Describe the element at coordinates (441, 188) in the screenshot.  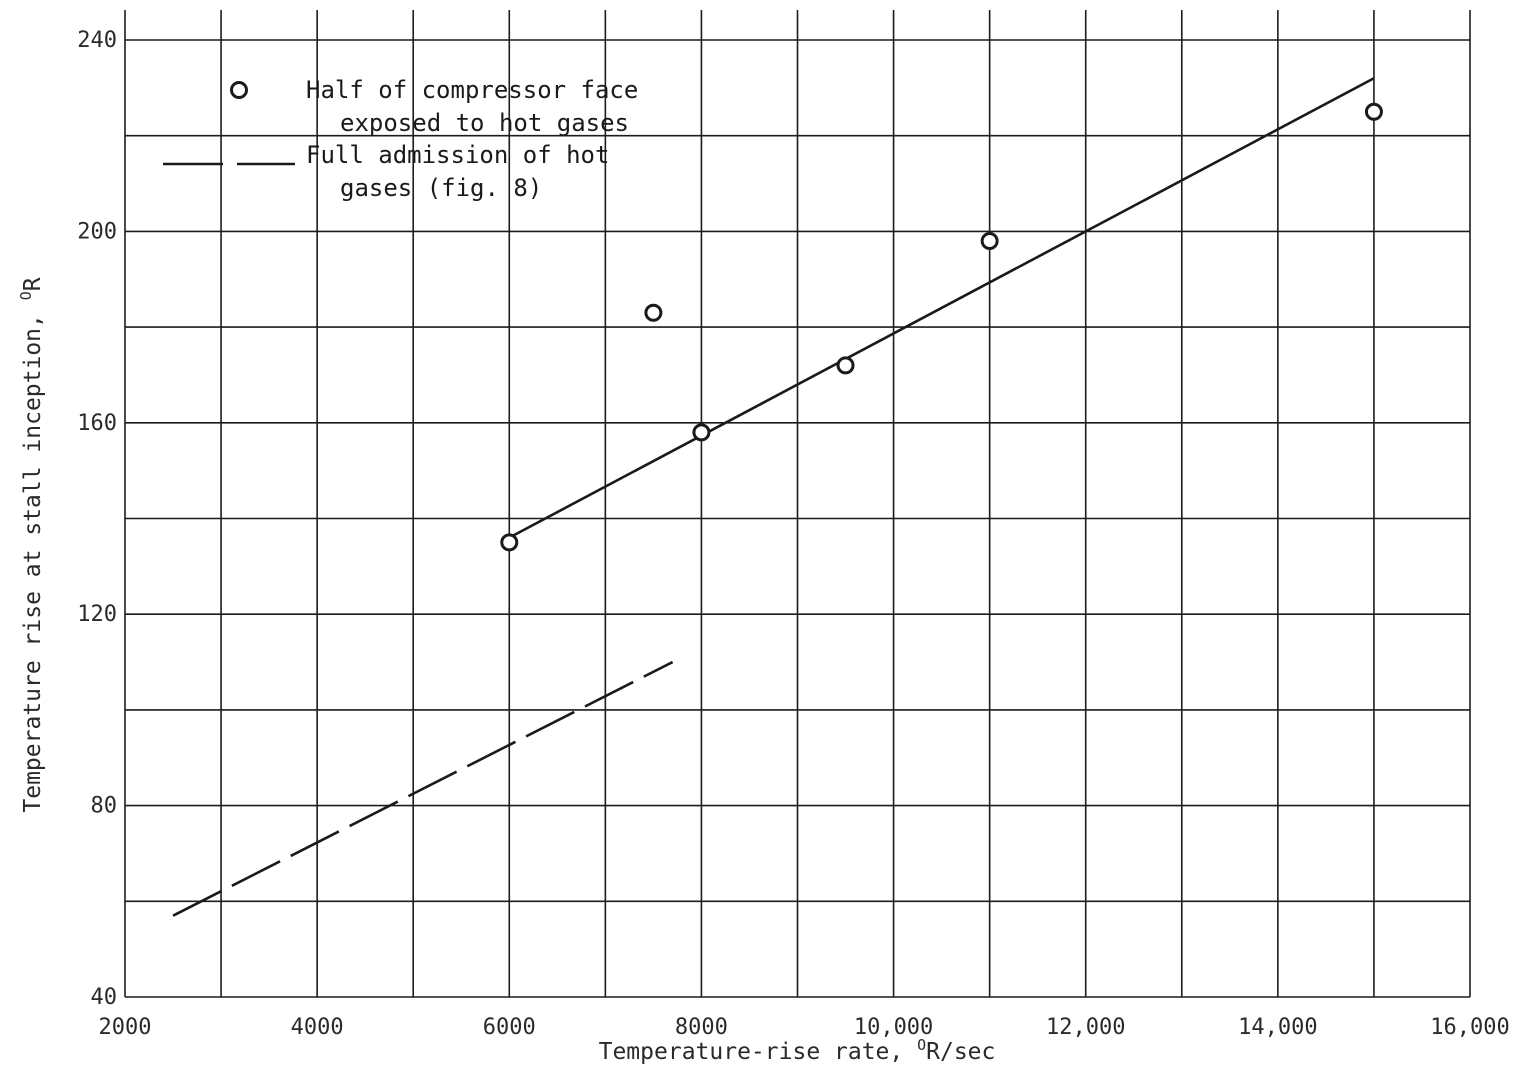
I see `legend-dash-label-line2: gases (fig. 8)` at that location.